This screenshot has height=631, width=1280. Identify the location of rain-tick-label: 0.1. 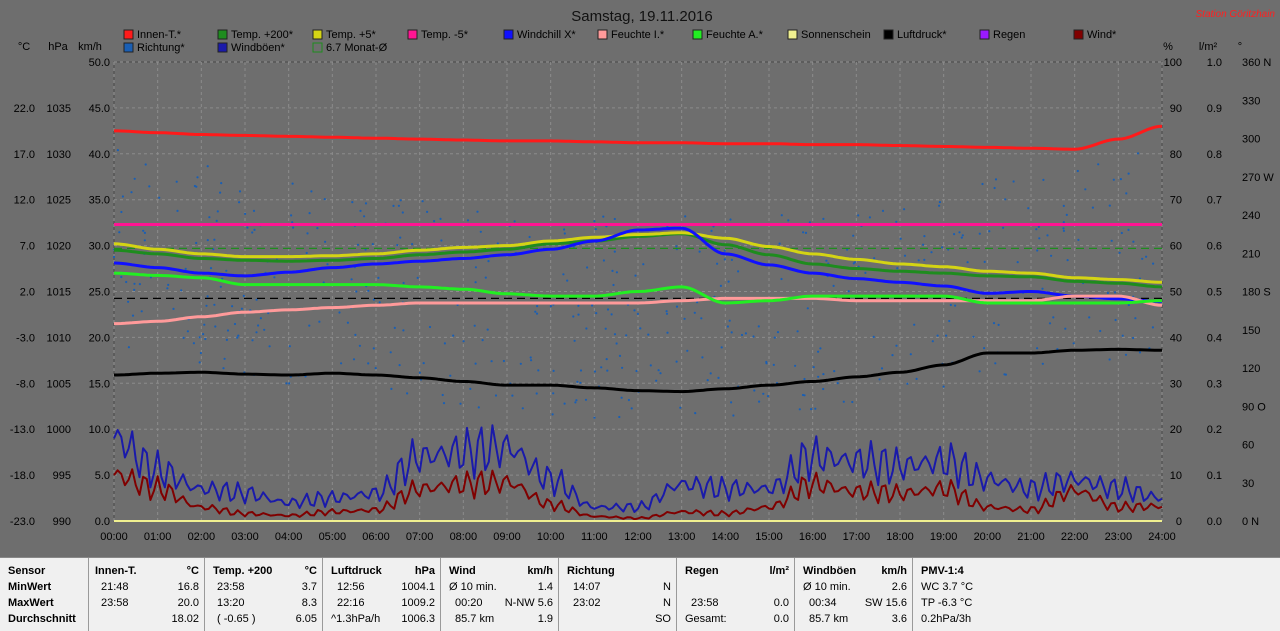
(1214, 476).